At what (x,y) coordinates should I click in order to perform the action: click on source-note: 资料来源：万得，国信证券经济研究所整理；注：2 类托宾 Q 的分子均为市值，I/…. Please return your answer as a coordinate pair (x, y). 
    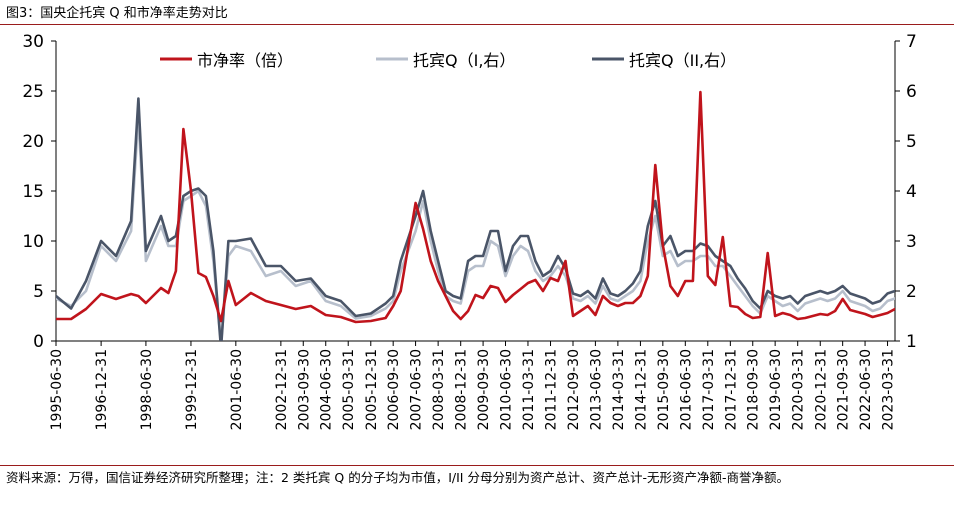
    Looking at the image, I should click on (397, 477).